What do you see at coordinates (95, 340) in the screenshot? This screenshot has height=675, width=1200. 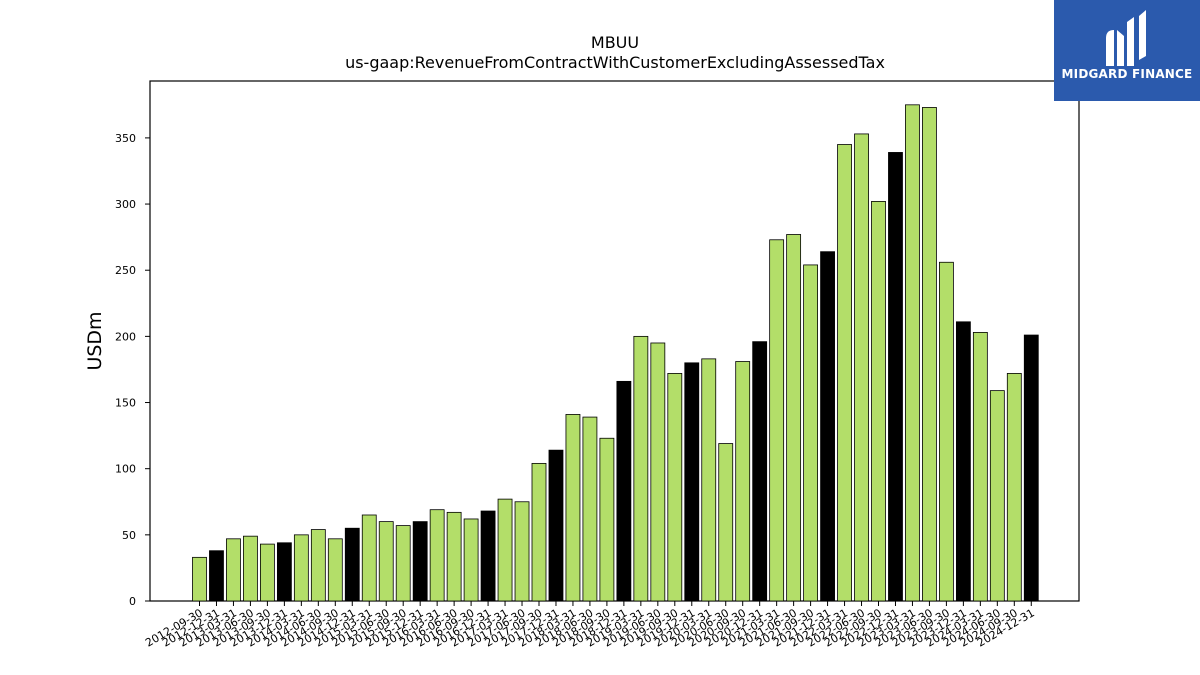 I see `y-axis-label: USDm` at bounding box center [95, 340].